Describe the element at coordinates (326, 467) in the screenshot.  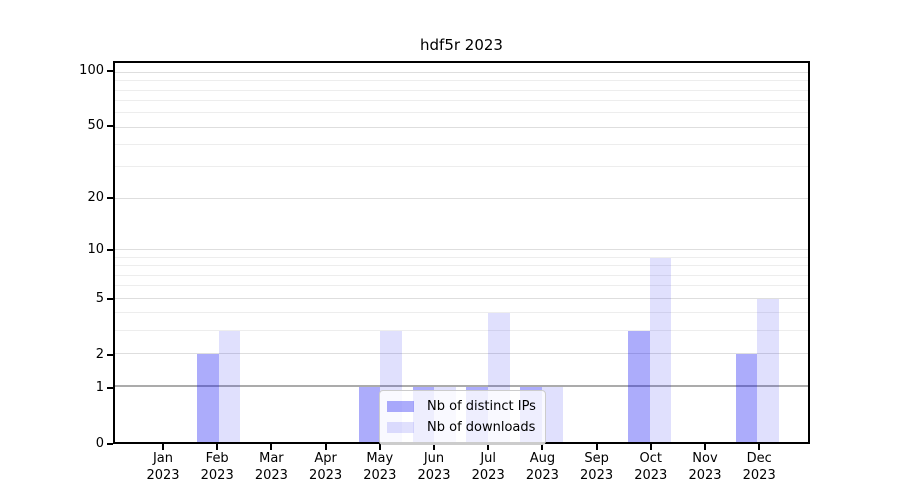
I see `xtick-label-apr: Apr 2023` at that location.